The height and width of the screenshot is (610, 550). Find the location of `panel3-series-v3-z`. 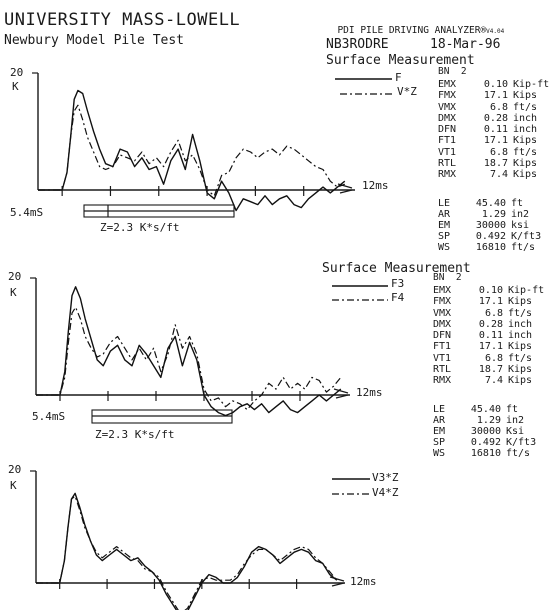

panel3-series-v3-z is located at coordinates (187, 551).